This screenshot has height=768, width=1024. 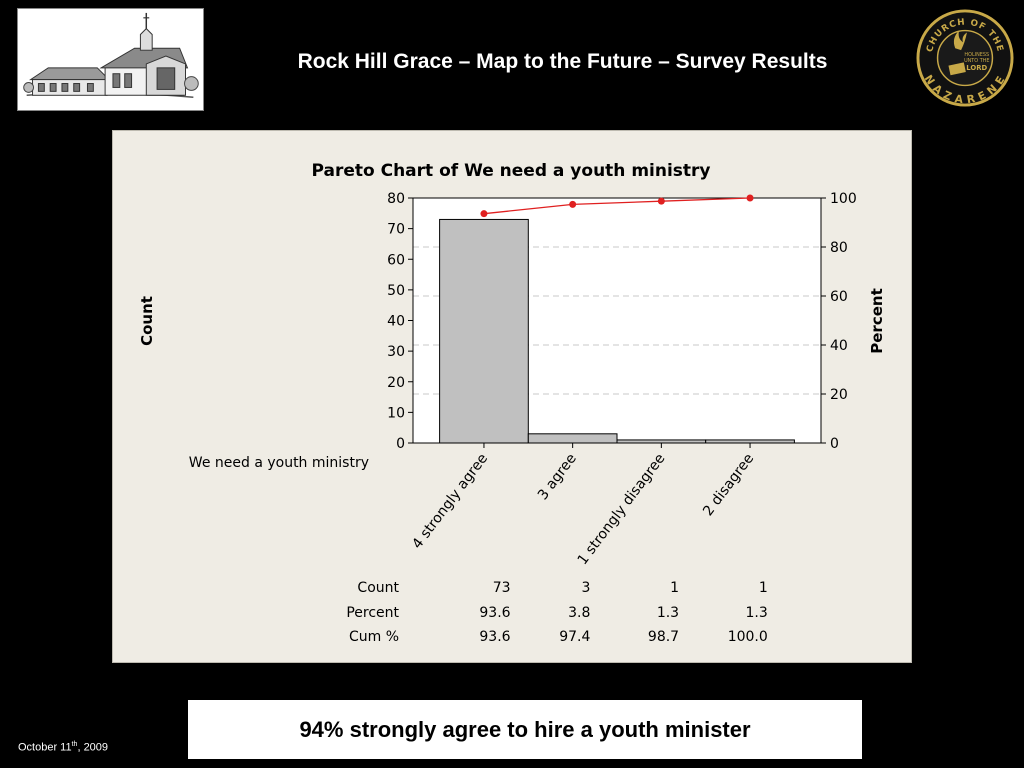 What do you see at coordinates (396, 352) in the screenshot?
I see `y-tick-label: 30` at bounding box center [396, 352].